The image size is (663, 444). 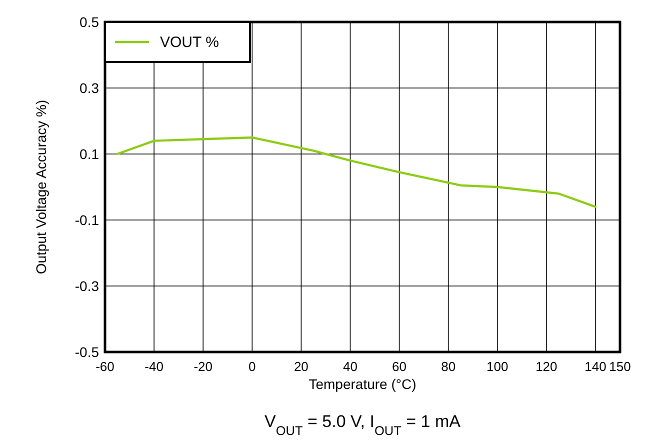 What do you see at coordinates (90, 22) in the screenshot?
I see `y-tick-label: 0.5` at bounding box center [90, 22].